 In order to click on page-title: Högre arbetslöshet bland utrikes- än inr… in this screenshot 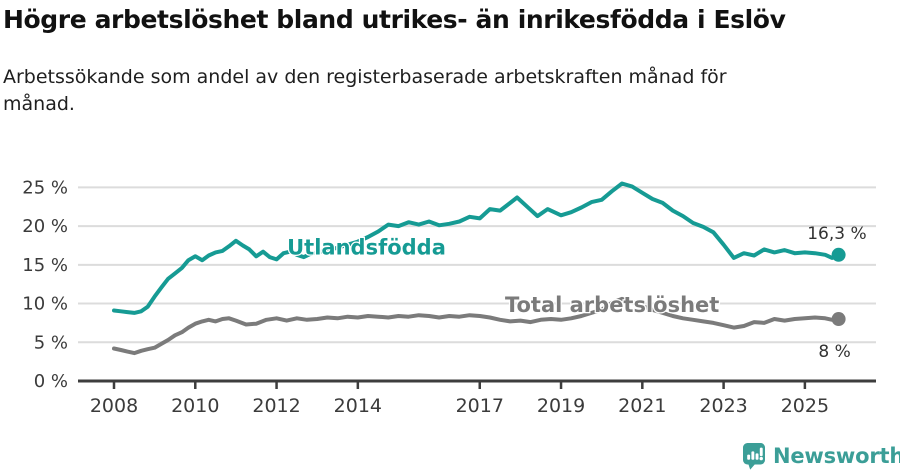, I will do `click(394, 19)`.